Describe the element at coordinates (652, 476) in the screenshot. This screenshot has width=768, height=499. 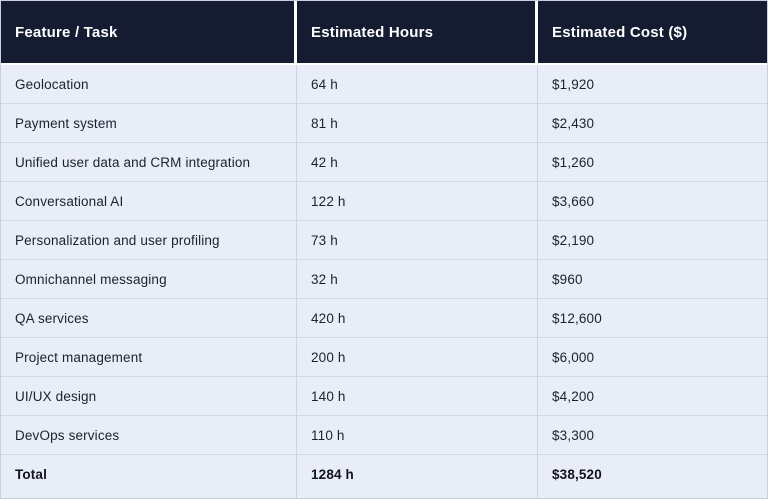
I see `total-cost: $38,520` at that location.